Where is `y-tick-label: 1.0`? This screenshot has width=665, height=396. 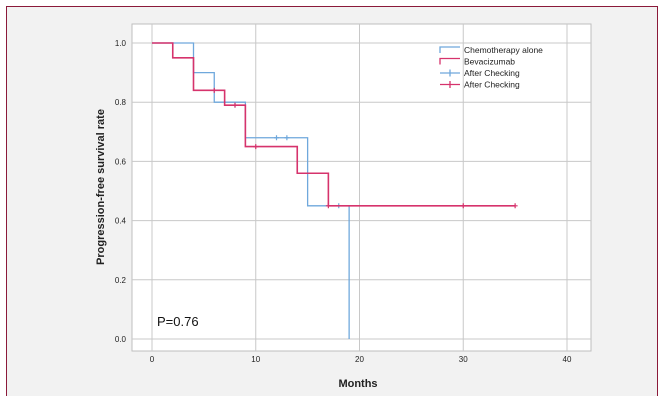
y-tick-label: 1.0 is located at coordinates (121, 43).